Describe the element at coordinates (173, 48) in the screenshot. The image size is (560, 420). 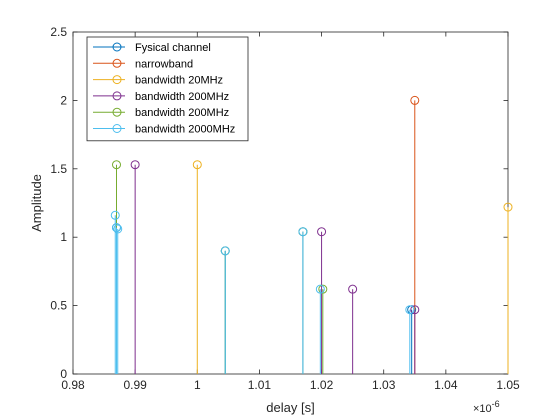
I see `legend-label: Fysical channel` at that location.